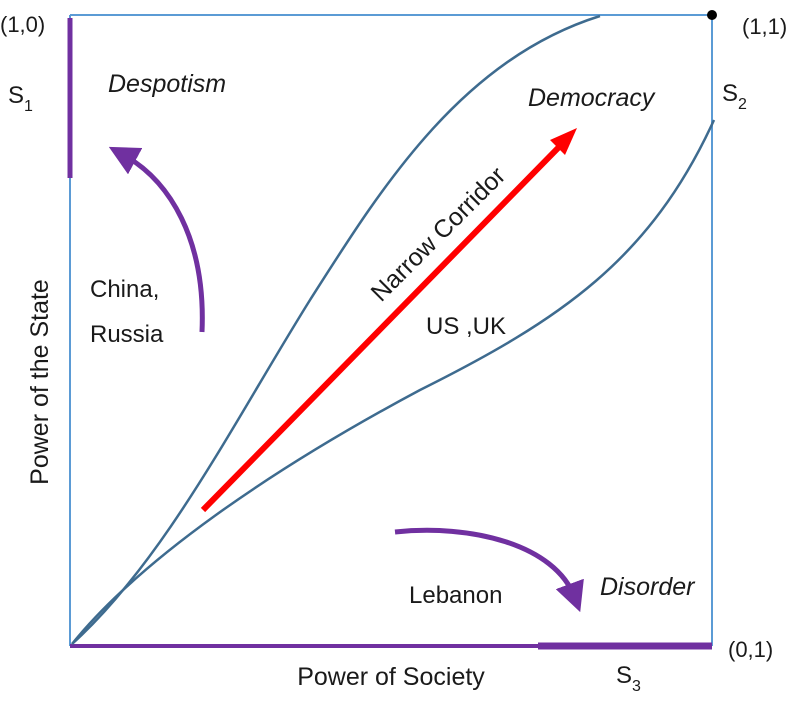 The image size is (804, 704). Describe the element at coordinates (466, 326) in the screenshot. I see `us-uk-label: US ,UK` at that location.